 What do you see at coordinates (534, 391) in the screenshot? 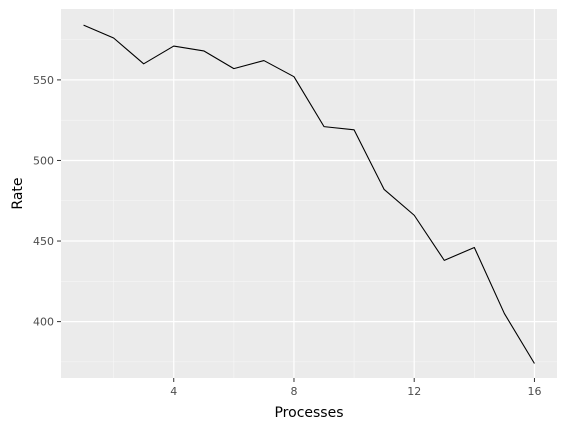
I see `x-tick-label: 16` at bounding box center [534, 391].